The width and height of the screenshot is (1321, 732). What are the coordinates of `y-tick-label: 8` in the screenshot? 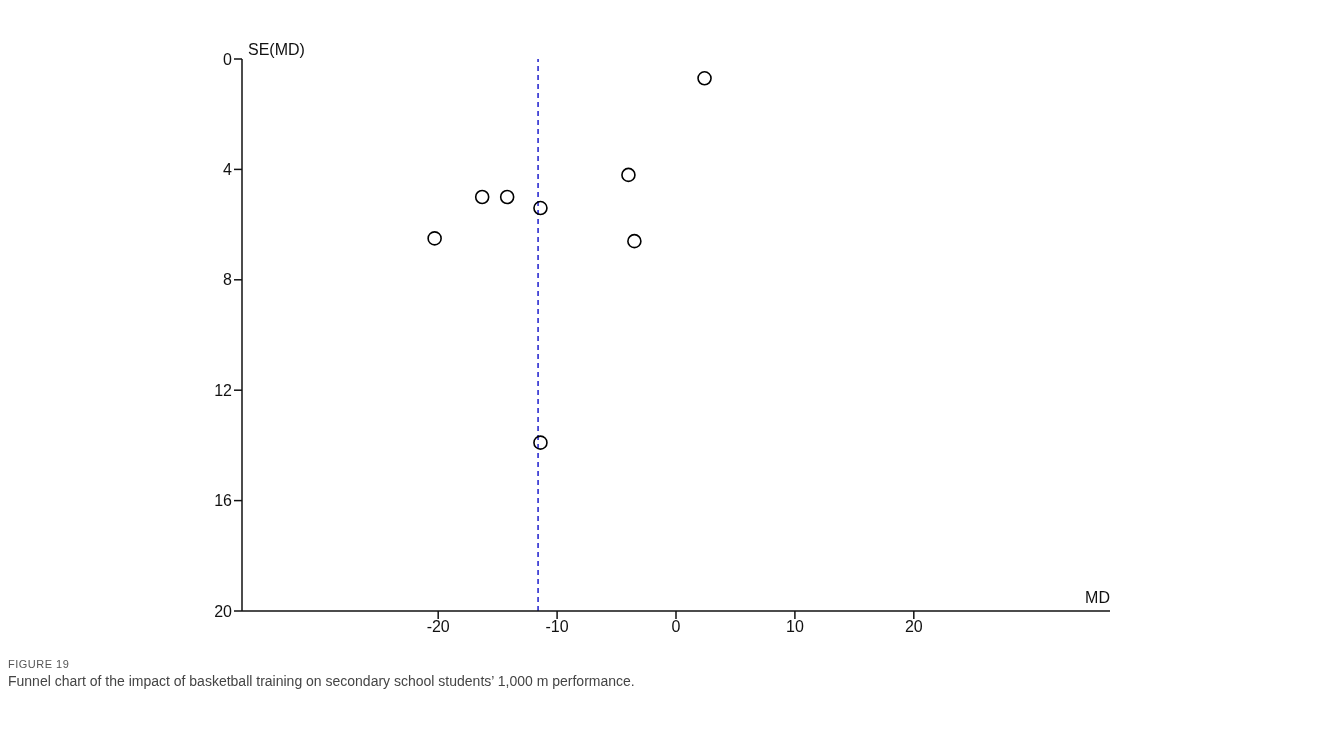 It's located at (228, 280).